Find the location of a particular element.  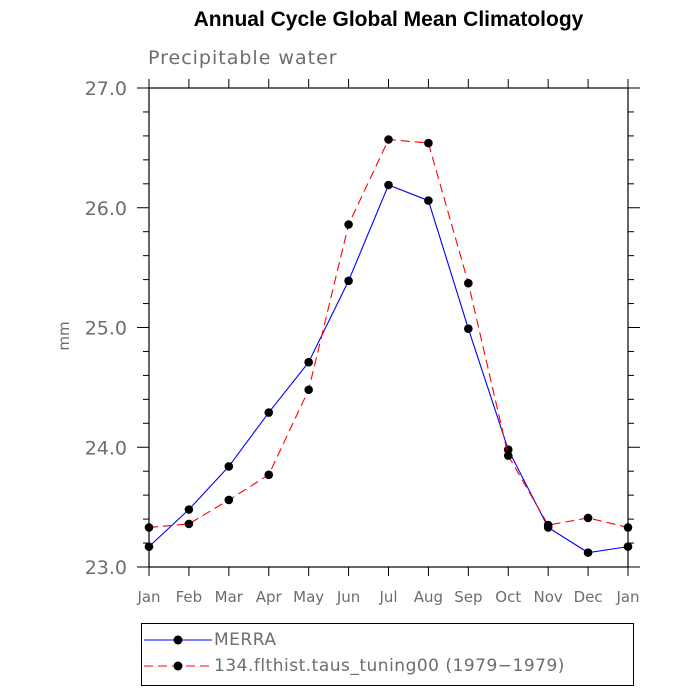

chart-subtitle: Precipitable water is located at coordinates (243, 58).